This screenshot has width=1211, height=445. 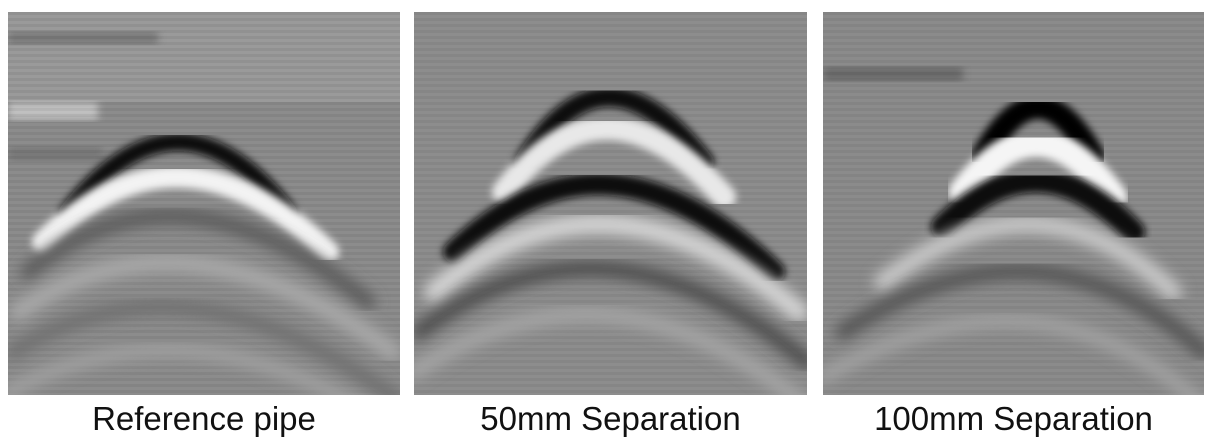 I want to click on caption-100mm-separation: 100mm Separation, so click(x=1013, y=418).